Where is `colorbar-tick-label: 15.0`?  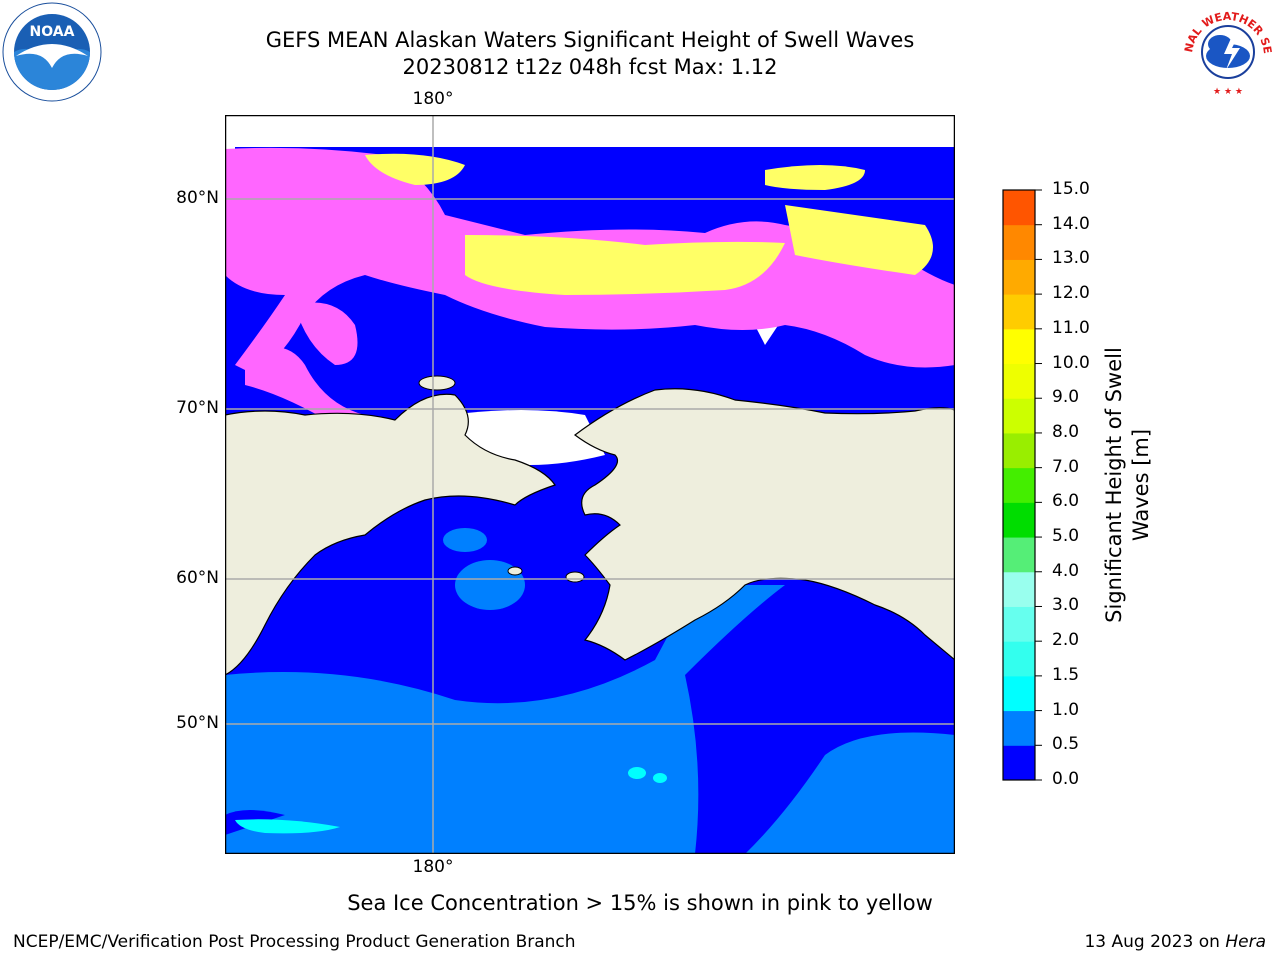
colorbar-tick-label: 15.0 is located at coordinates (1071, 189).